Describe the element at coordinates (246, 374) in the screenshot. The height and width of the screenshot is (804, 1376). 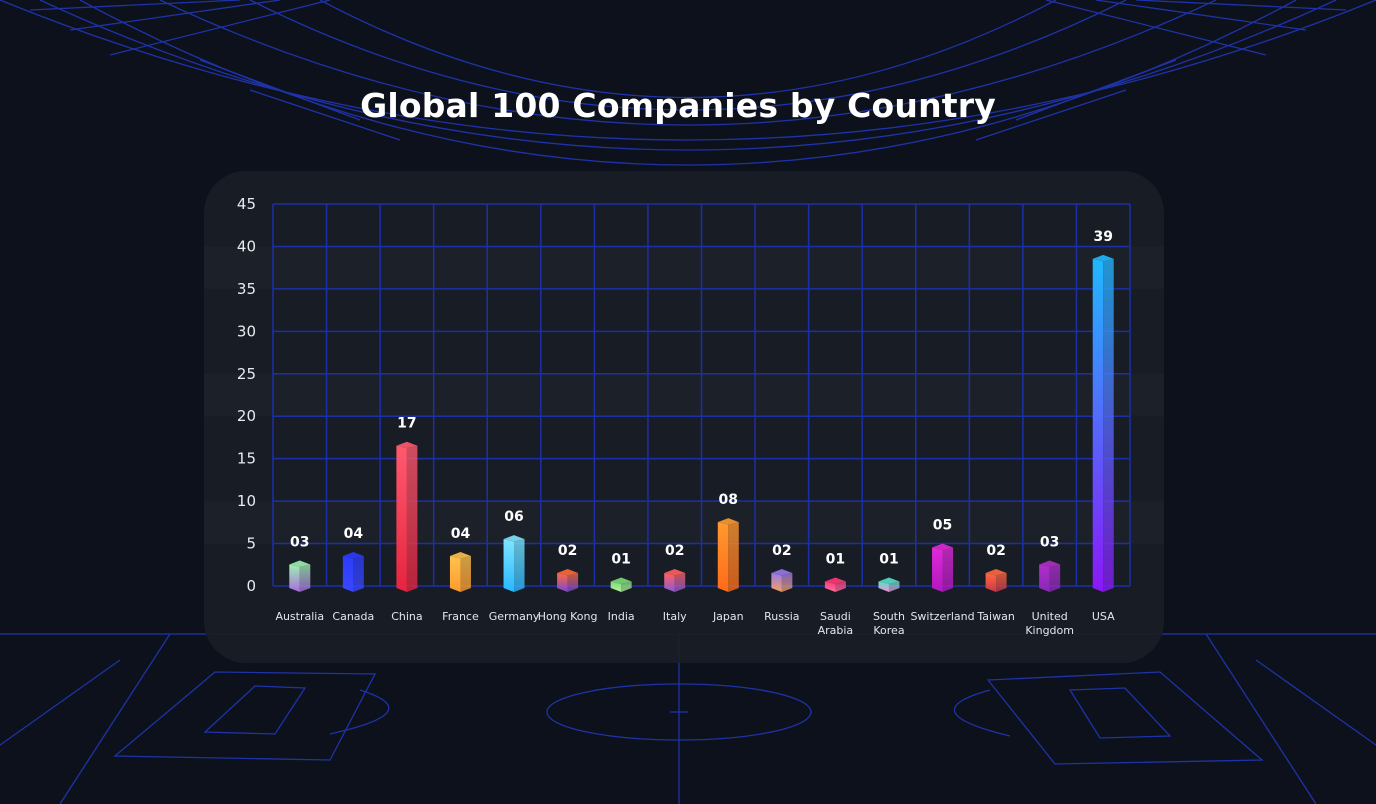
I see `y-tick-label: 25` at that location.